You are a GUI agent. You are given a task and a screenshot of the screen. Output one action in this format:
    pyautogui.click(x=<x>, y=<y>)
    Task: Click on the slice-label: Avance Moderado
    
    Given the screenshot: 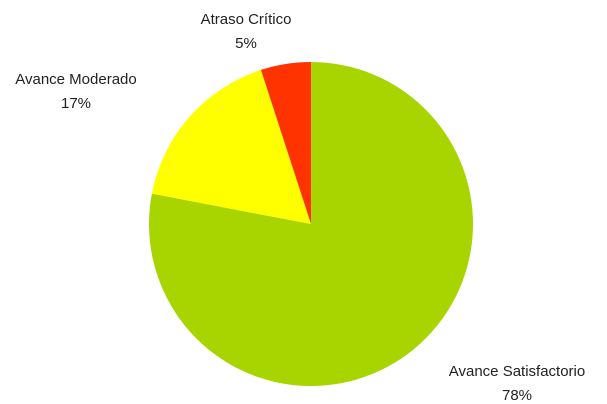 What is the action you would take?
    pyautogui.click(x=75, y=79)
    